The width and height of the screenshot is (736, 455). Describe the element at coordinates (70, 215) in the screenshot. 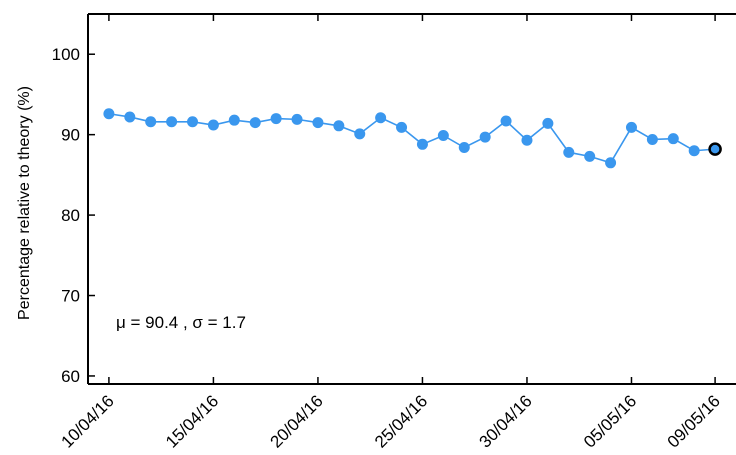

I see `y-tick-label: 80` at that location.